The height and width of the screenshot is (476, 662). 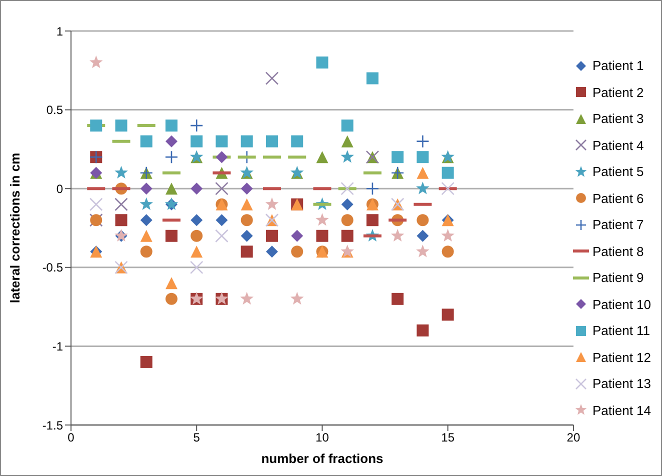 What do you see at coordinates (618, 66) in the screenshot?
I see `legend-label: Patient 1` at bounding box center [618, 66].